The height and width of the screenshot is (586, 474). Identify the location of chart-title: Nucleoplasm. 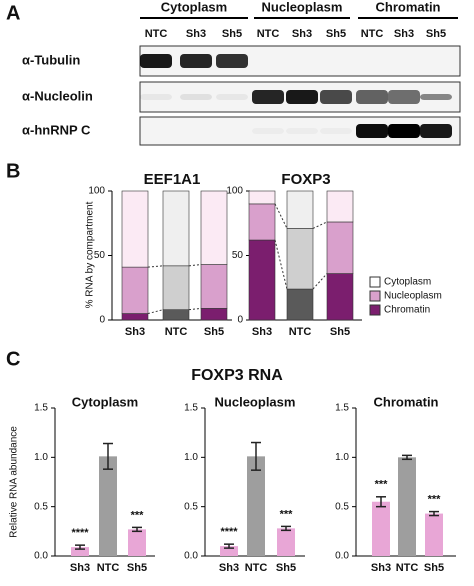
(255, 401).